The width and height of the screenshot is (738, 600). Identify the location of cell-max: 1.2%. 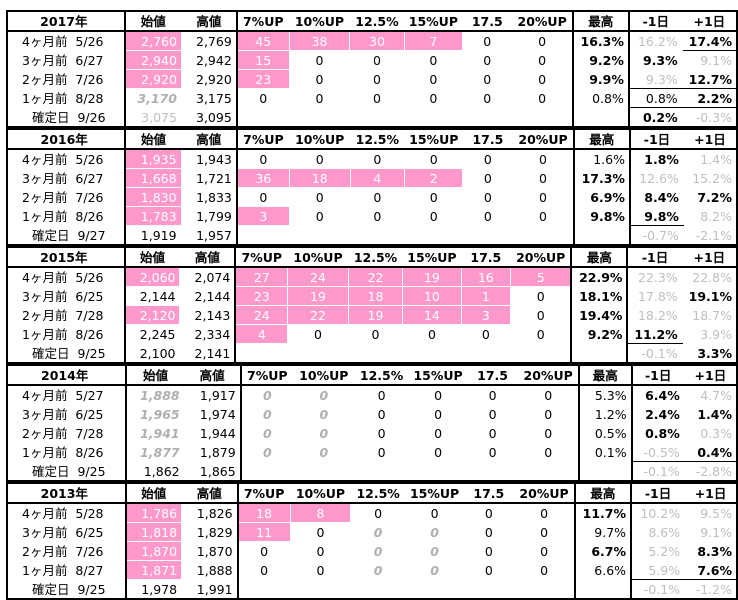
(605, 414).